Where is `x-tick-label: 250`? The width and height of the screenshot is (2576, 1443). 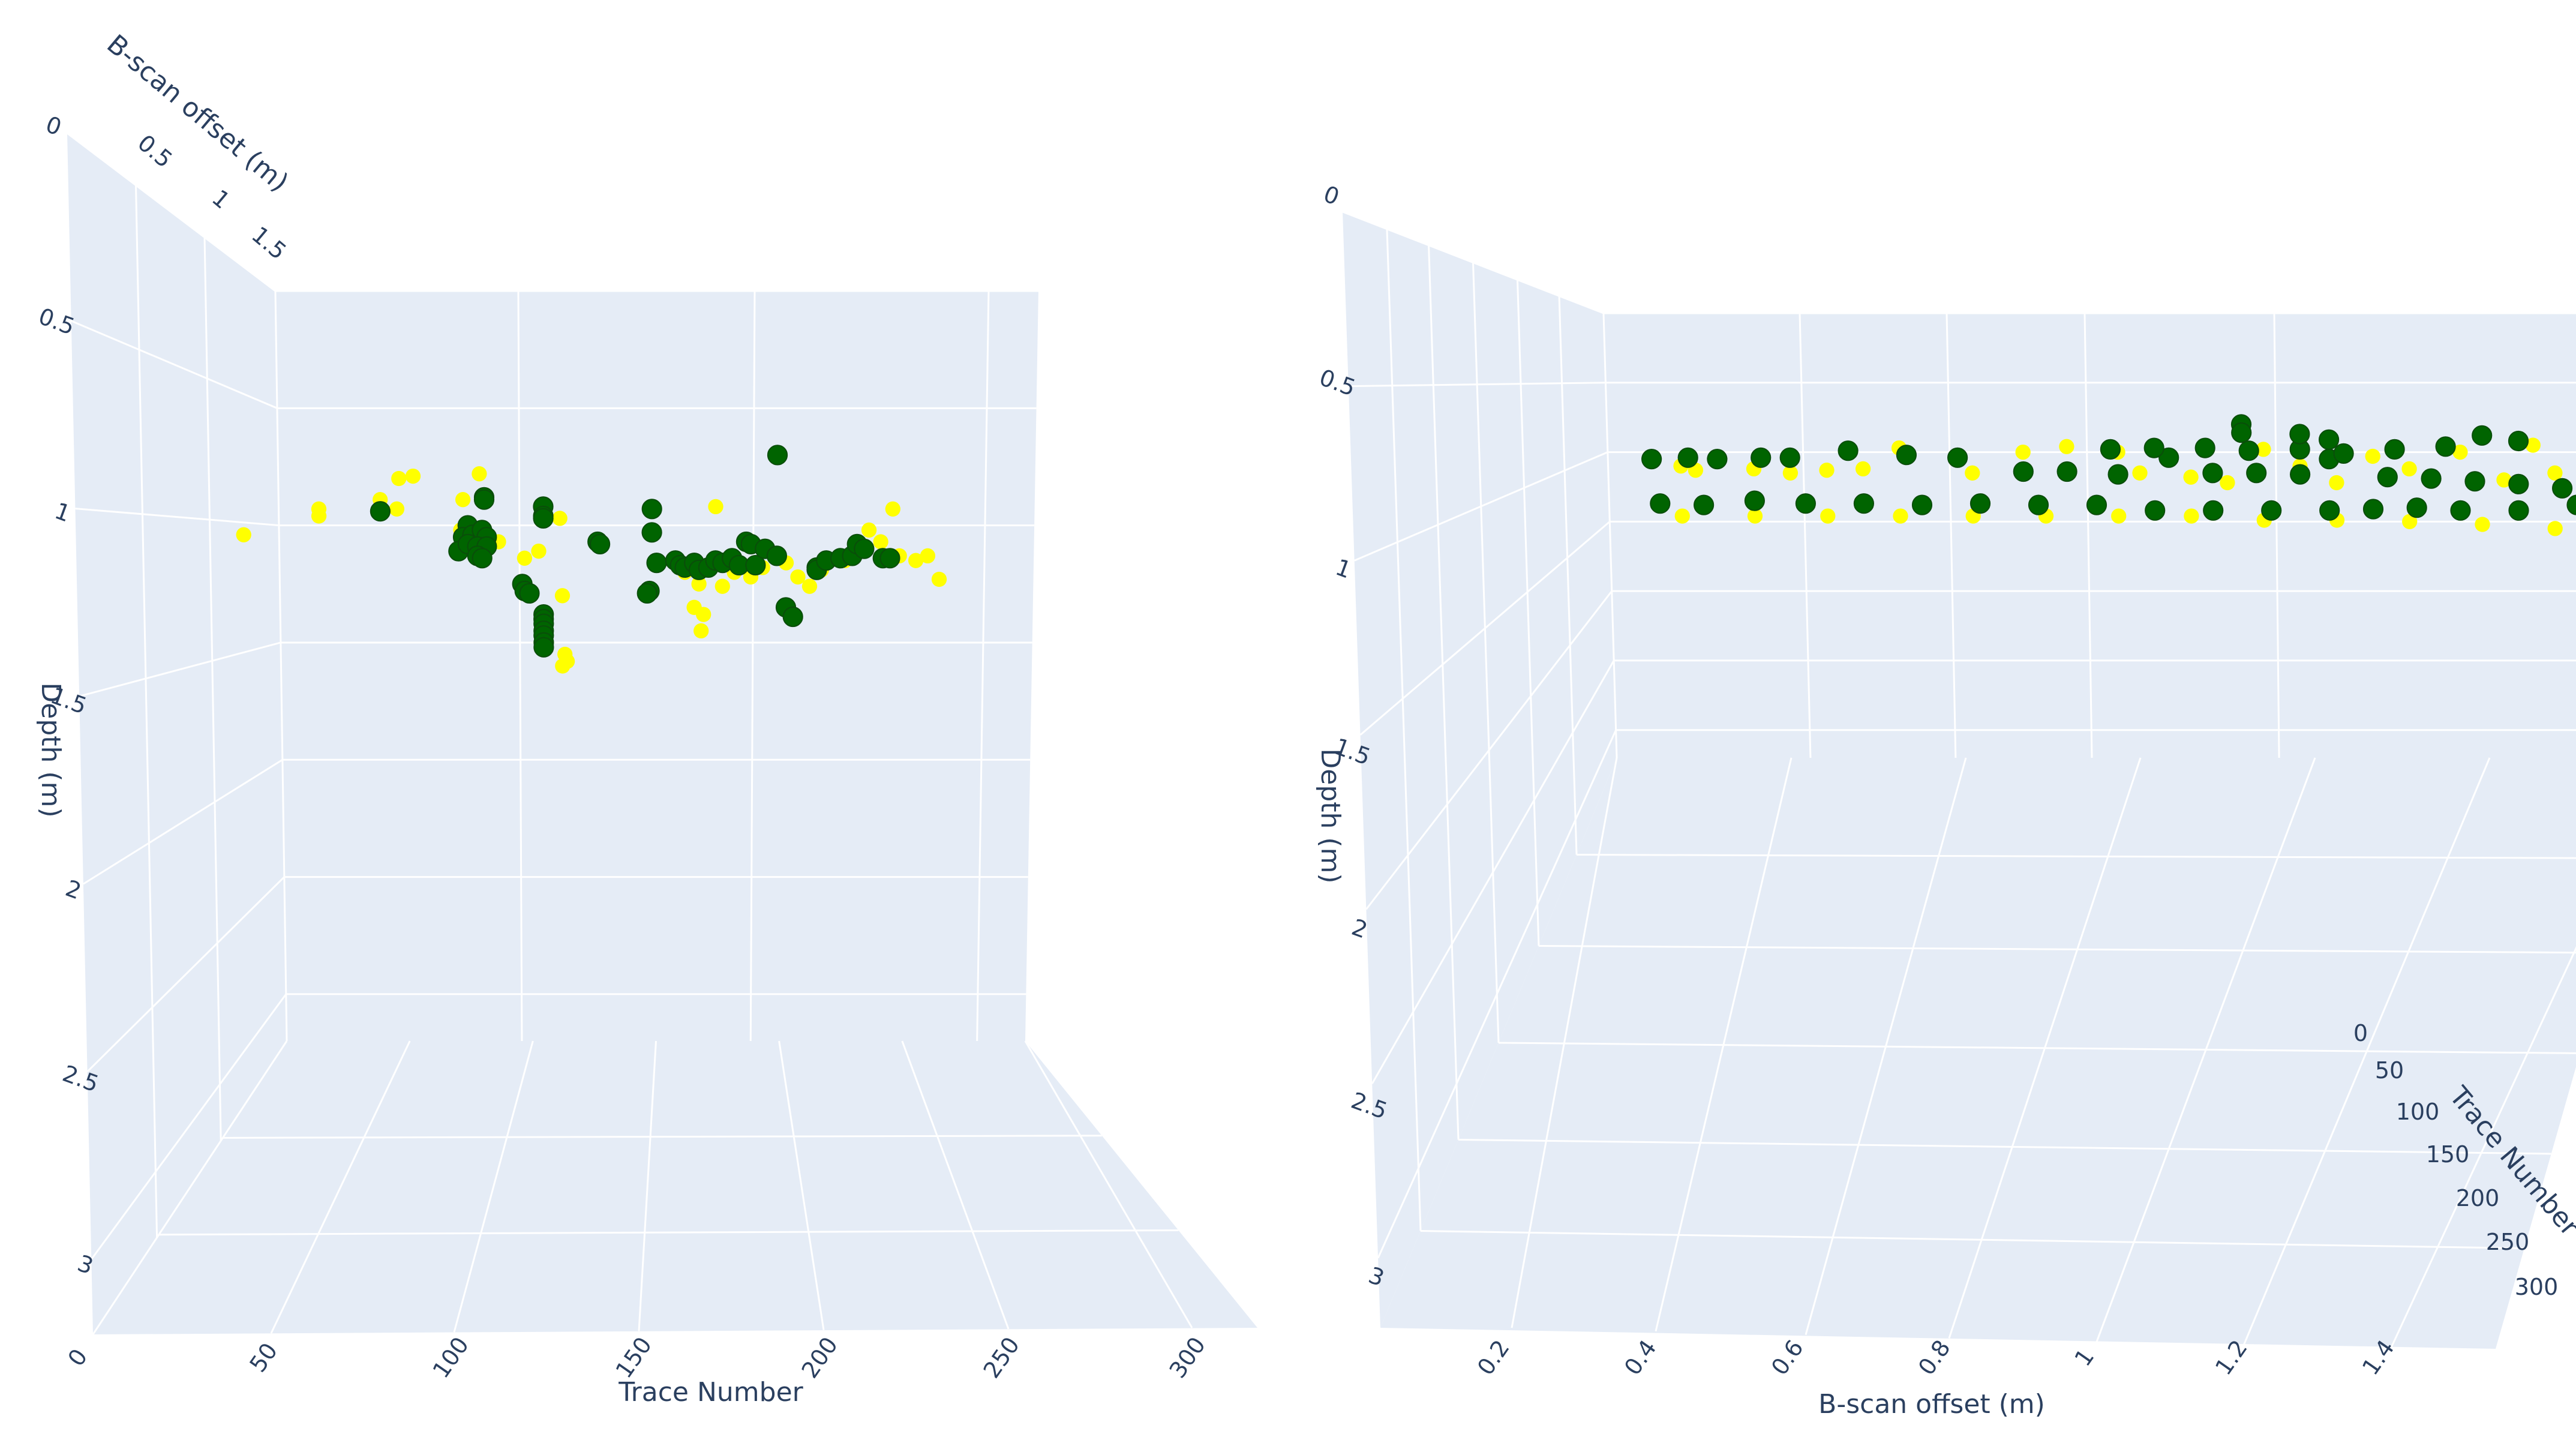
x-tick-label: 250 is located at coordinates (1002, 1357).